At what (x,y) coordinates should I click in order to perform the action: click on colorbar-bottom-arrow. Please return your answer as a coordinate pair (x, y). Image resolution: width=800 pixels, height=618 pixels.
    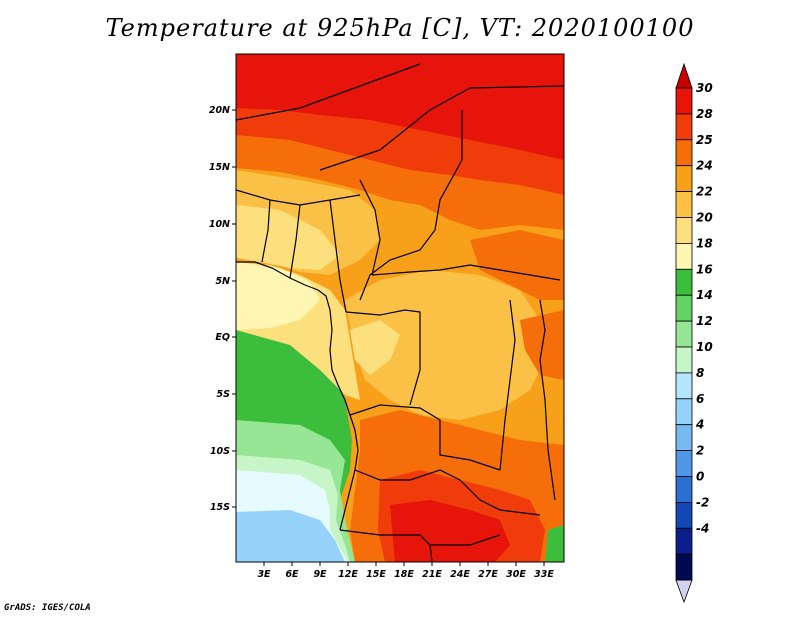
    Looking at the image, I should click on (684, 591).